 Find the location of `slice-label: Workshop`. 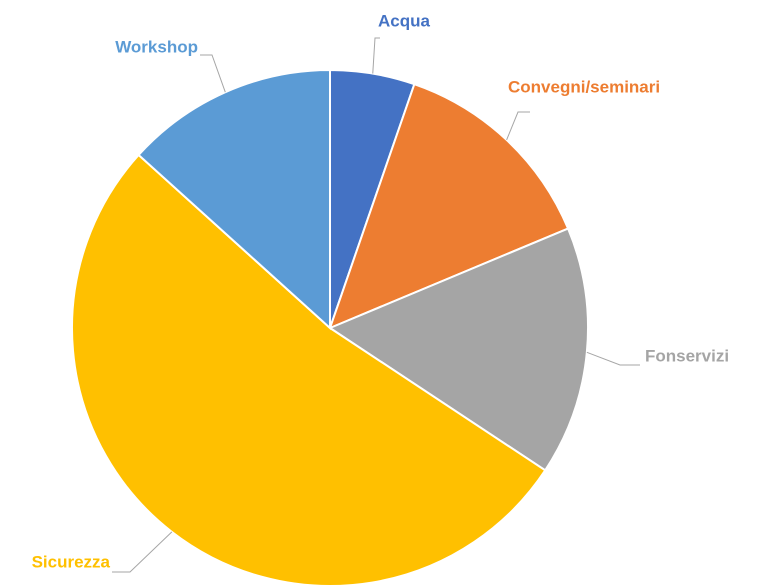

slice-label: Workshop is located at coordinates (156, 46).